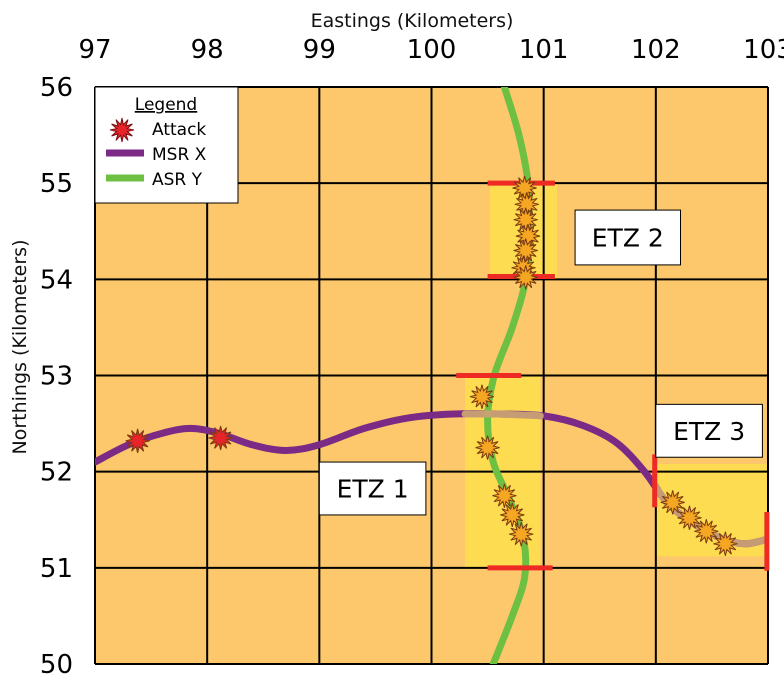 This screenshot has height=677, width=784. I want to click on legend-entry-label: MSR X, so click(179, 155).